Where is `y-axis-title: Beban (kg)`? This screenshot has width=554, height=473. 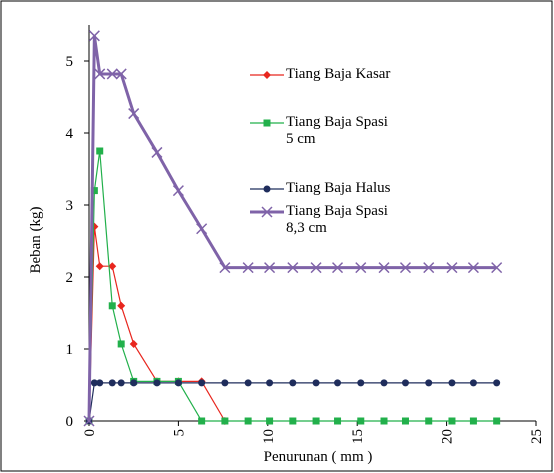
y-axis-title: Beban (kg) is located at coordinates (36, 239).